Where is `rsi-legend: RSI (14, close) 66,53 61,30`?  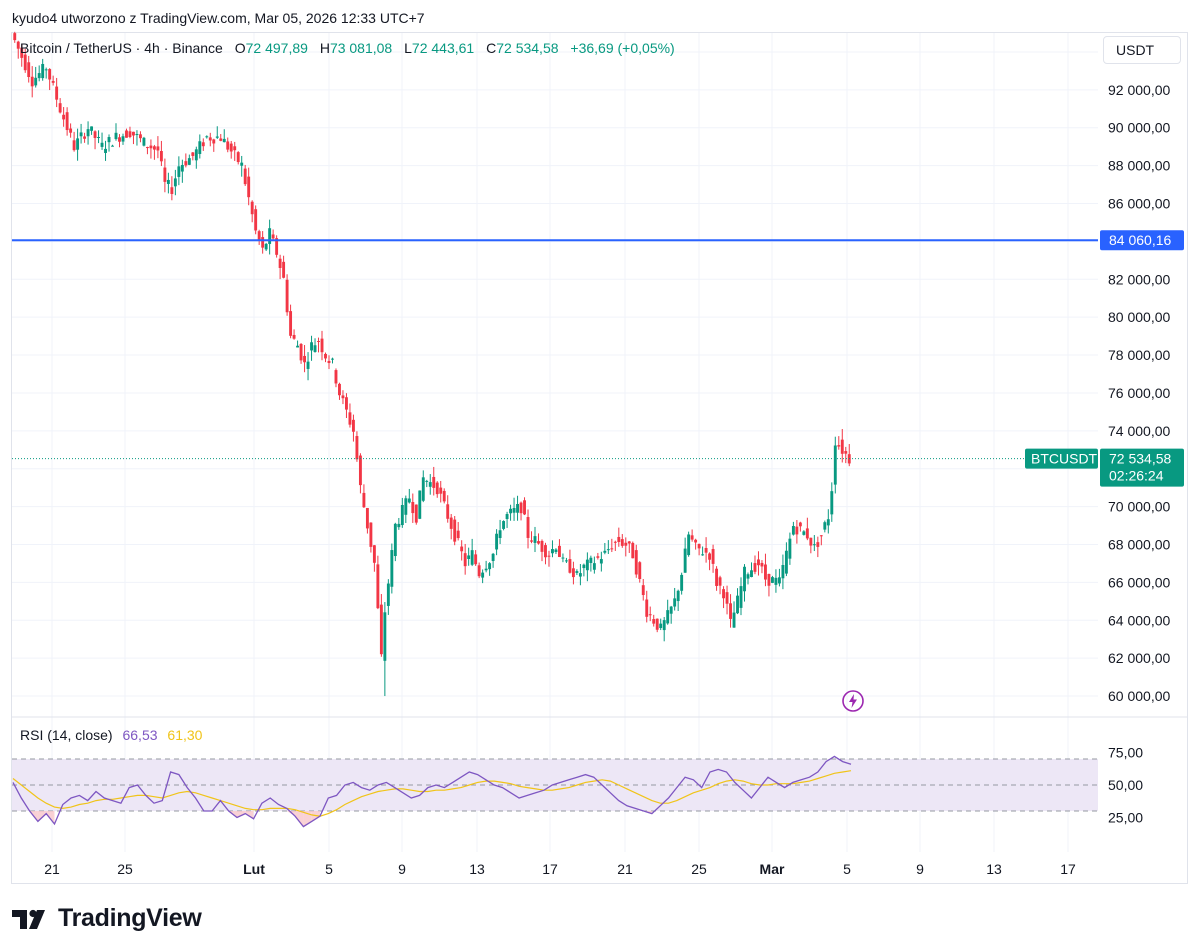
rsi-legend: RSI (14, close) 66,53 61,30 is located at coordinates (111, 735).